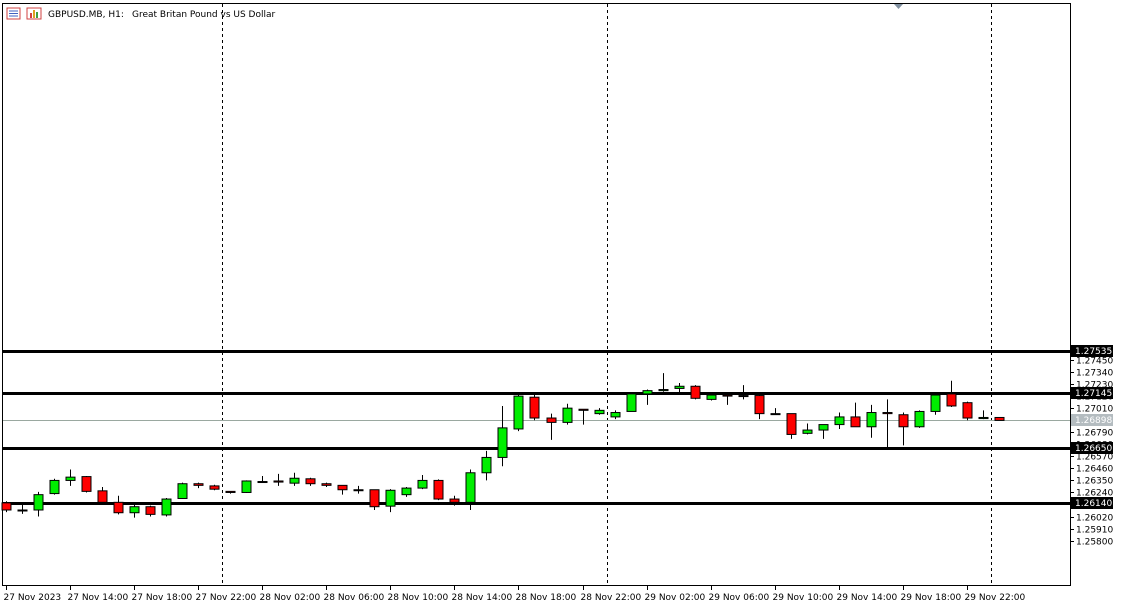 This screenshot has height=606, width=1124. I want to click on symbol-description: Great Britan Pound vs US Dollar, so click(203, 15).